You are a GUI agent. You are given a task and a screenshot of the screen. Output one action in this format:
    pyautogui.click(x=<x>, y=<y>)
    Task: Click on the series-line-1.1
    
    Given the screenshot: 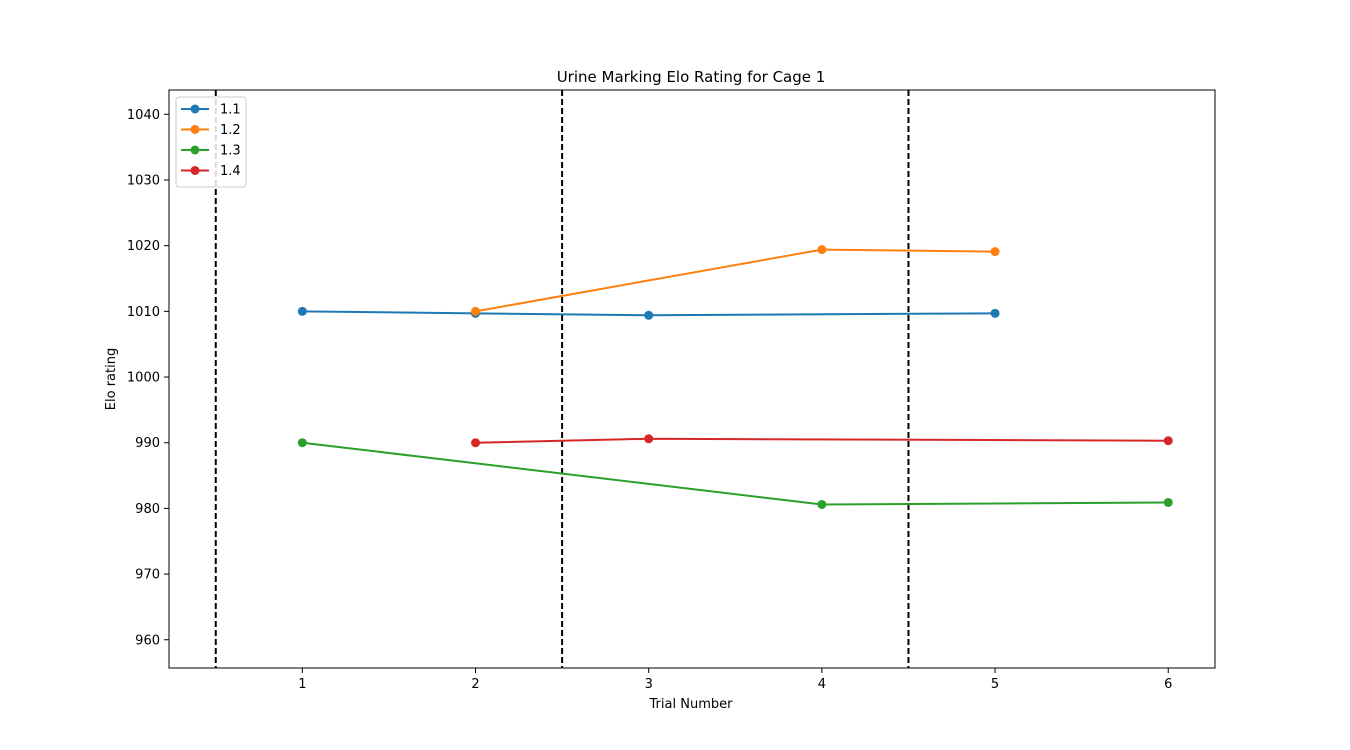 What is the action you would take?
    pyautogui.click(x=649, y=313)
    